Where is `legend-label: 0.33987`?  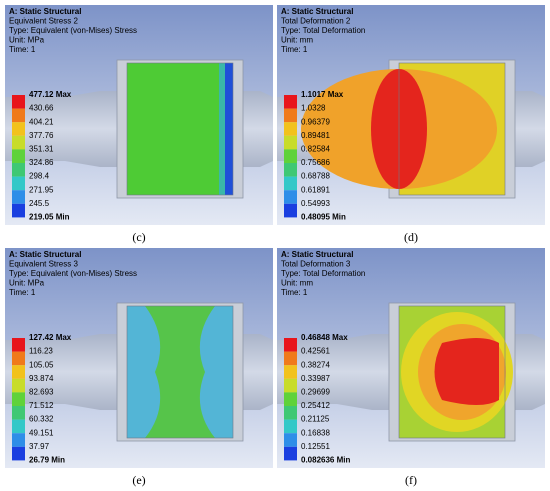
legend-label: 0.33987 is located at coordinates (315, 378).